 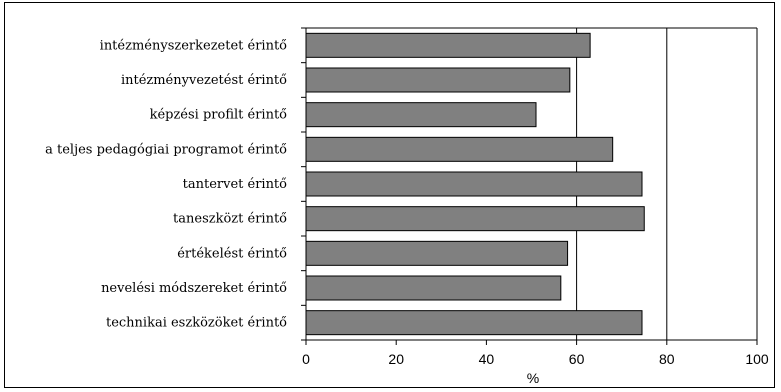 What do you see at coordinates (194, 288) in the screenshot?
I see `category-label-8: nevelési módszereket érintő` at bounding box center [194, 288].